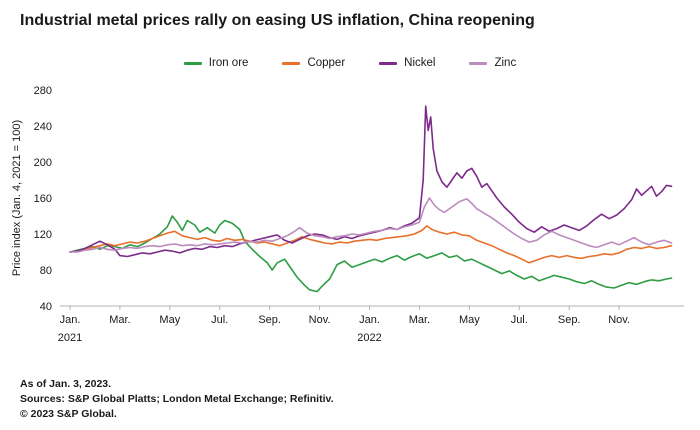 Image resolution: width=700 pixels, height=430 pixels. What do you see at coordinates (492, 63) in the screenshot?
I see `legend-item-zinc: Zinc` at bounding box center [492, 63].